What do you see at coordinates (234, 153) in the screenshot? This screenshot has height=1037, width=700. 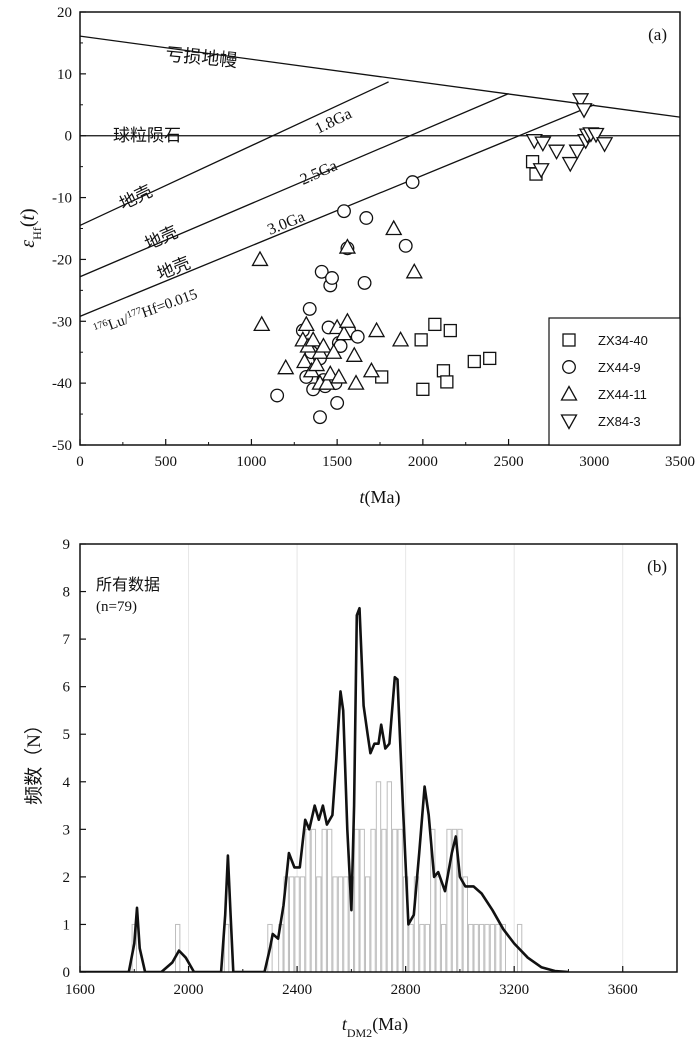 I see `ref-line-crust-1.8` at bounding box center [234, 153].